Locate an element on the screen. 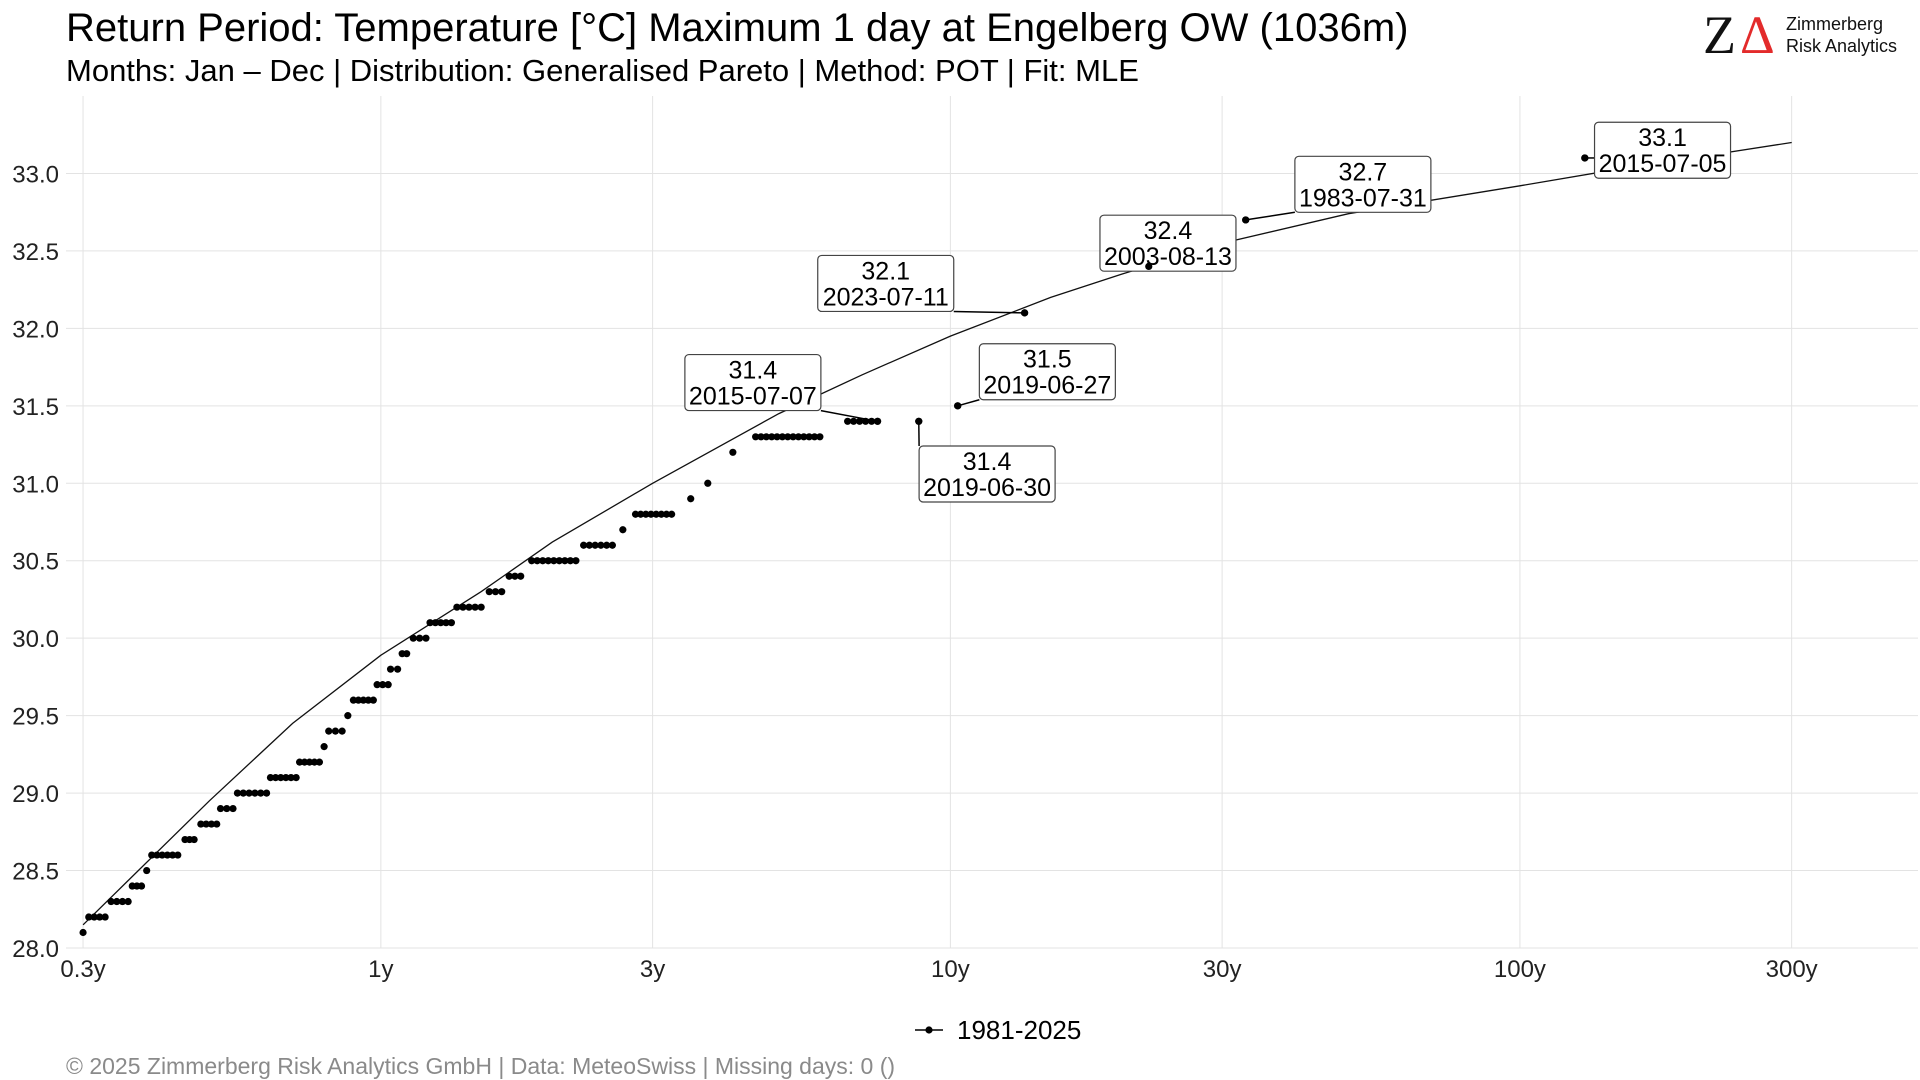  annotation-value: 32.7 is located at coordinates (1363, 172).